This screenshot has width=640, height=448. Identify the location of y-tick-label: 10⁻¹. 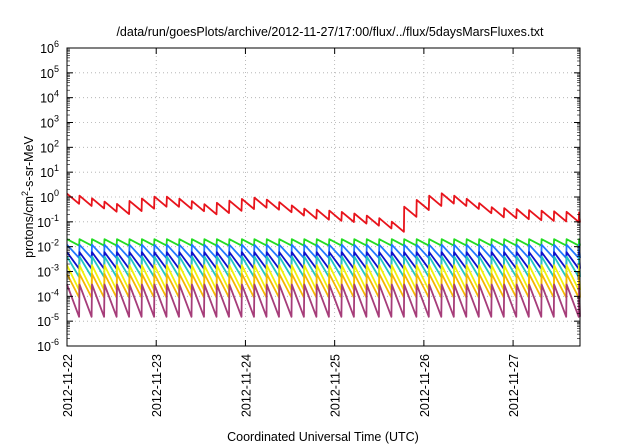
(48, 221).